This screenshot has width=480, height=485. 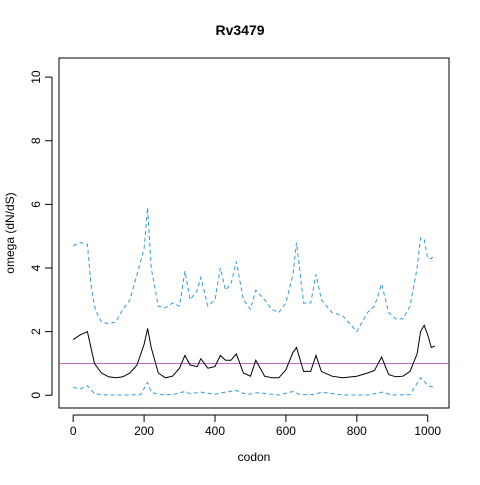 I want to click on x-tick-label: 1000, so click(x=427, y=431).